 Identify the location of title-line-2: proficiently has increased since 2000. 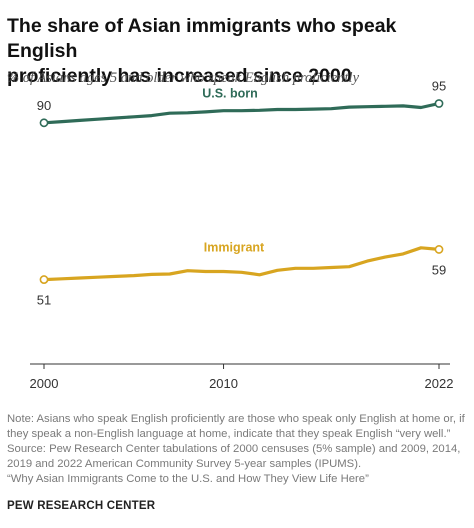
(179, 76).